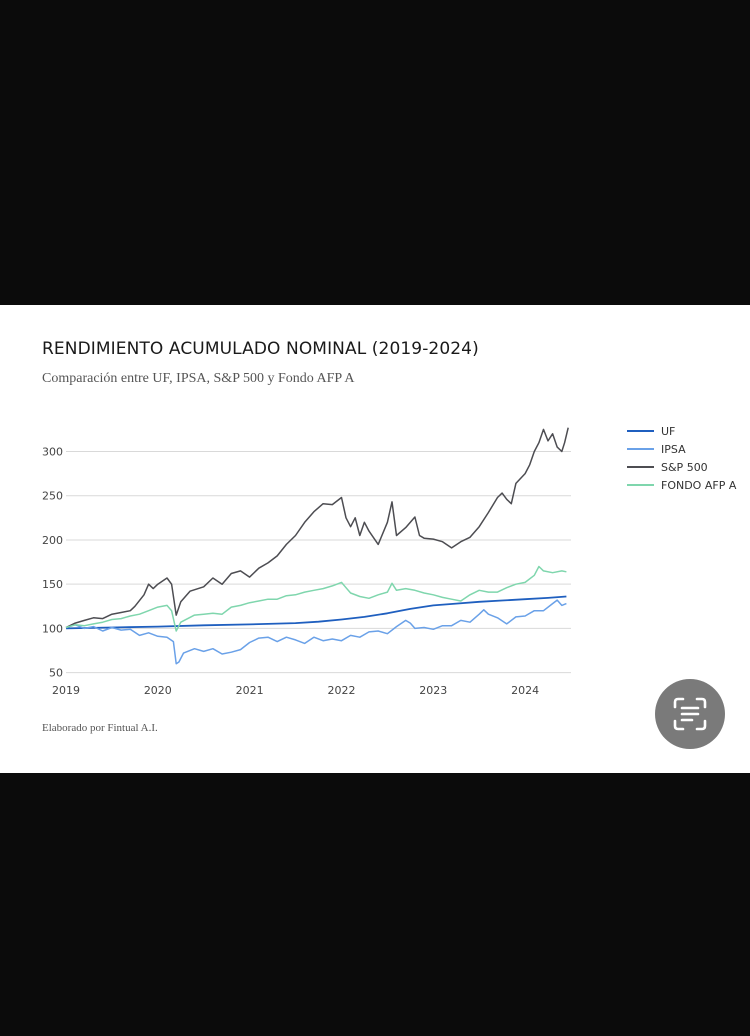  I want to click on legend-label: IPSA, so click(673, 449).